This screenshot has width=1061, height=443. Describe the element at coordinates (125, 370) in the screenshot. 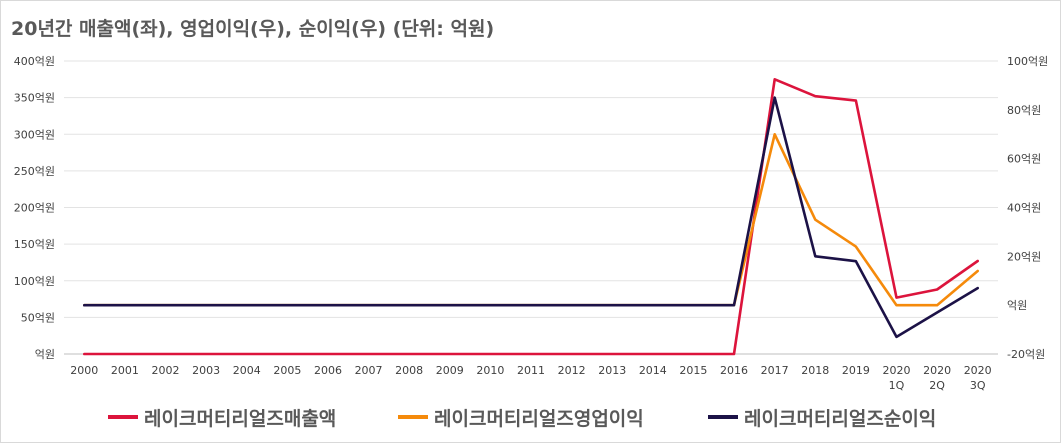

I see `x-axis-tick-label: 2001` at that location.